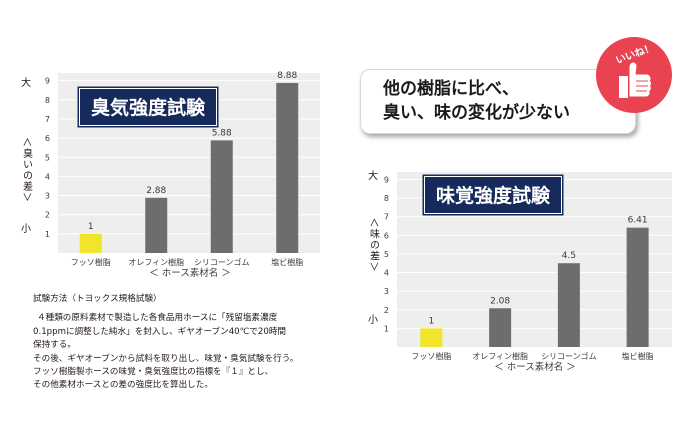  I want to click on bar-value-label: 6.41, so click(638, 221).